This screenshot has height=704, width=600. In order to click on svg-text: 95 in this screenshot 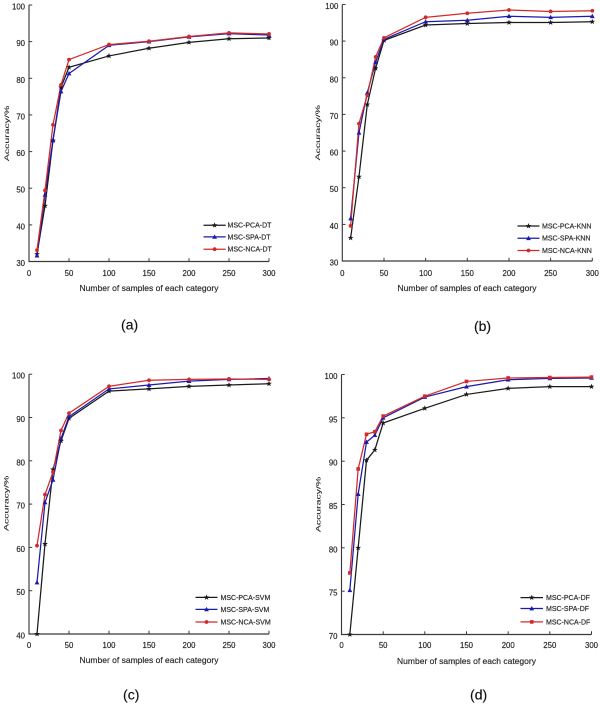, I will do `click(333, 419)`.